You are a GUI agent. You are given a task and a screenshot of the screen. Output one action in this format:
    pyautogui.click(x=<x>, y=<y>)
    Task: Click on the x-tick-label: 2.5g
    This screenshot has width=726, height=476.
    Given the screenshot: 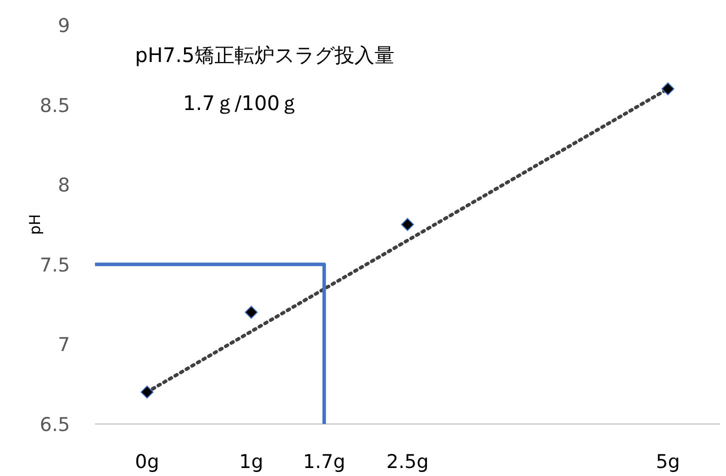 What is the action you would take?
    pyautogui.click(x=407, y=462)
    